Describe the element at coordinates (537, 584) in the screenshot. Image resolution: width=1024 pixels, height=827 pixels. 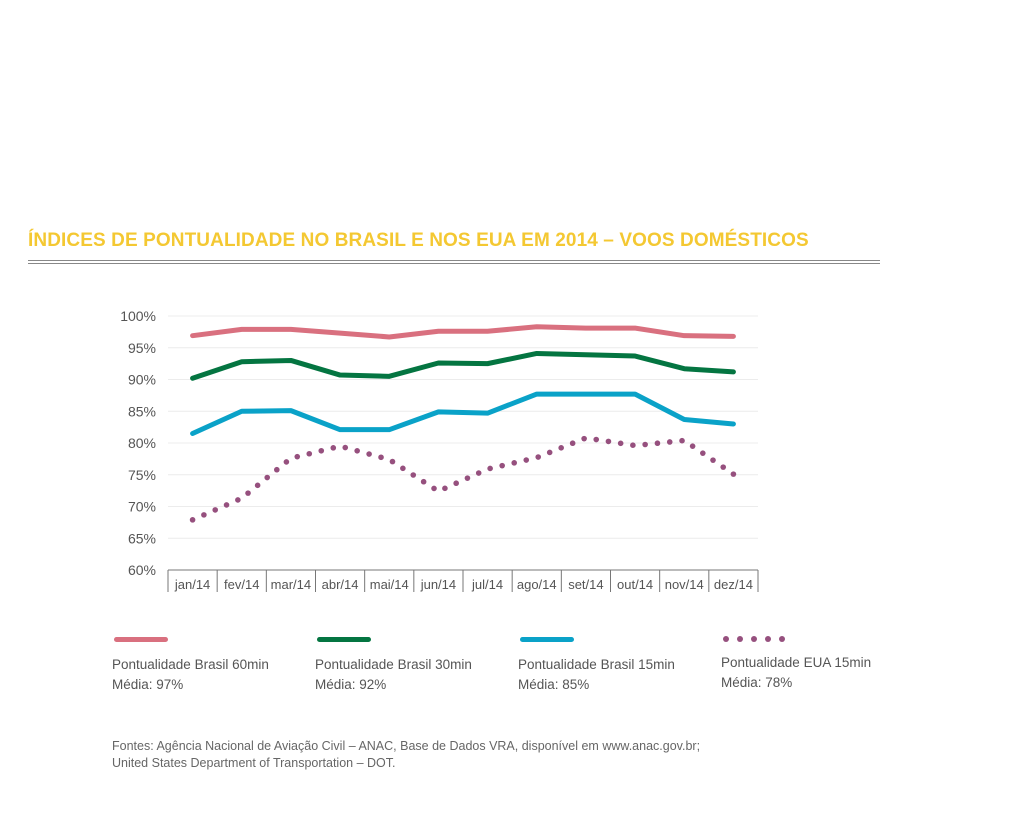
I see `x-tick-label: ago/14` at that location.